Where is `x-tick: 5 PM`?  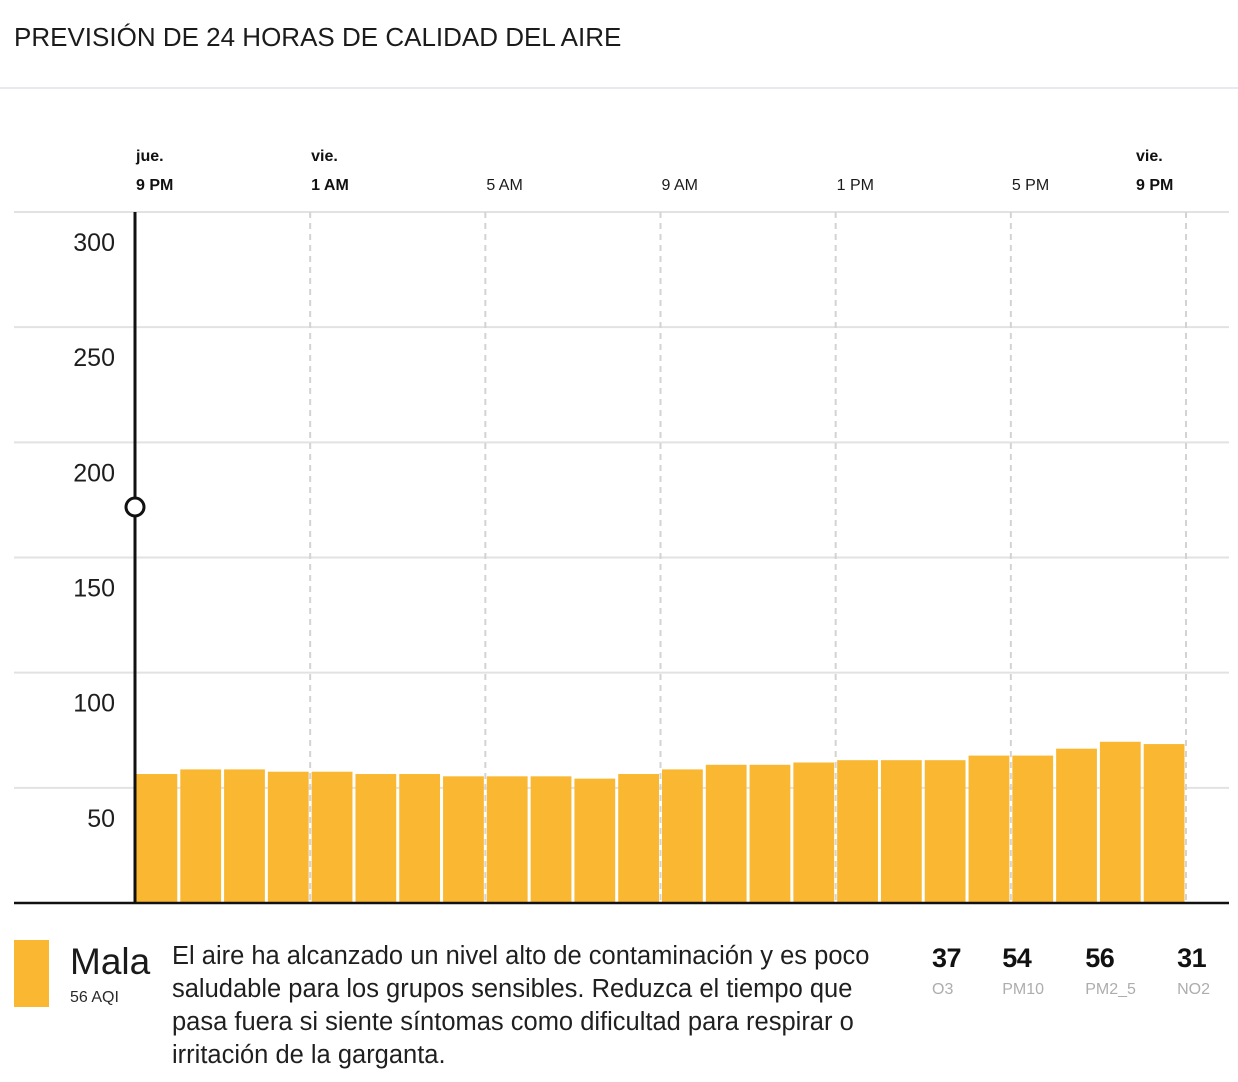
x-tick: 5 PM is located at coordinates (1044, 172).